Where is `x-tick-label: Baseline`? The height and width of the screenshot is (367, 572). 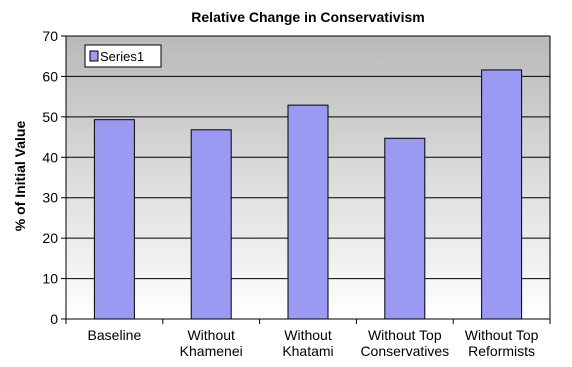 x-tick-label: Baseline is located at coordinates (115, 335).